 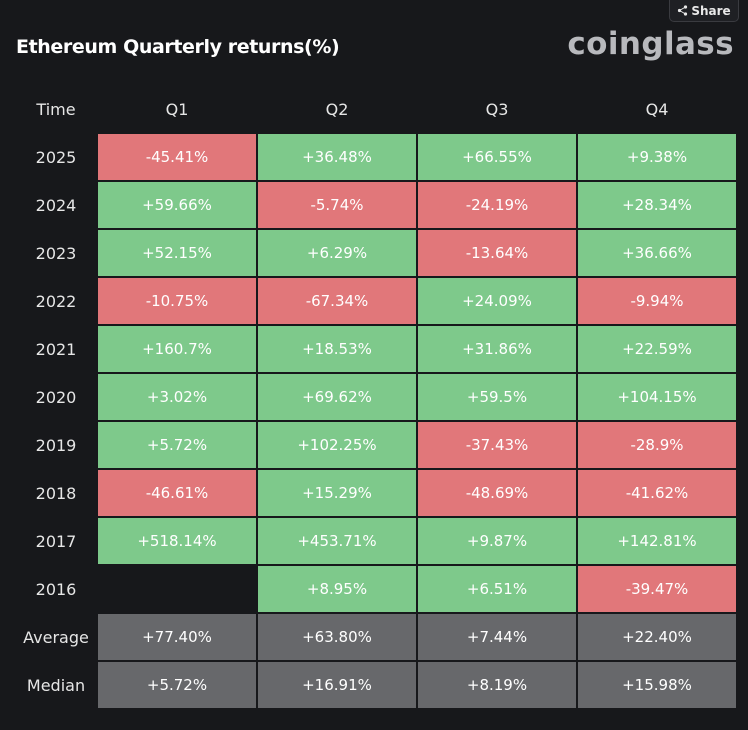 I want to click on return-cell-2018-q1: -46.61%, so click(x=177, y=493).